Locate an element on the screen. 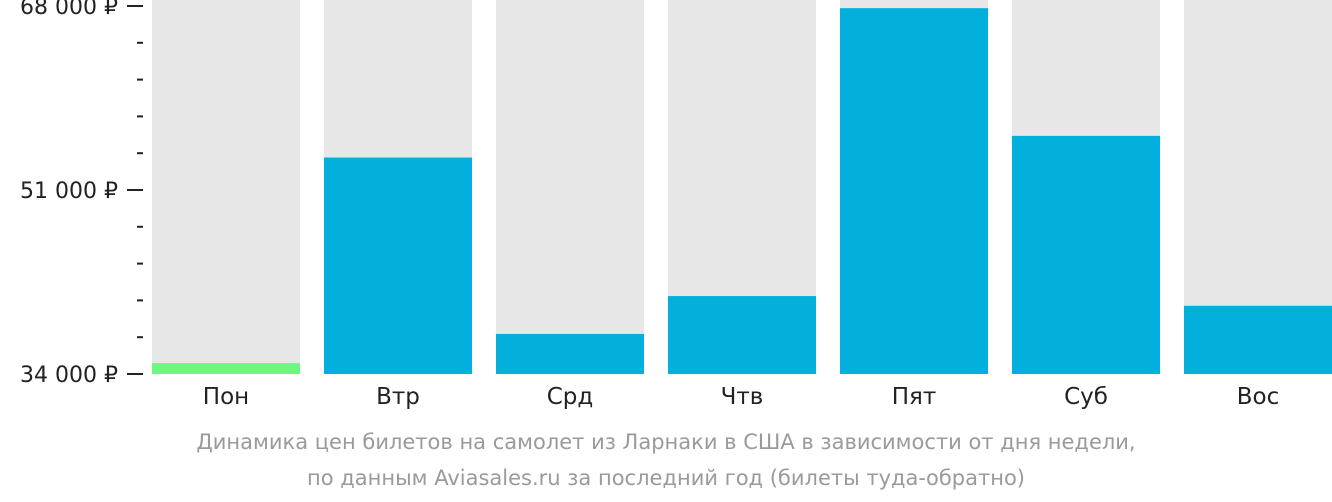 The height and width of the screenshot is (502, 1332). x-axis-labels: Пон Втр Срд Чтв Пят Суб Вос is located at coordinates (741, 397).